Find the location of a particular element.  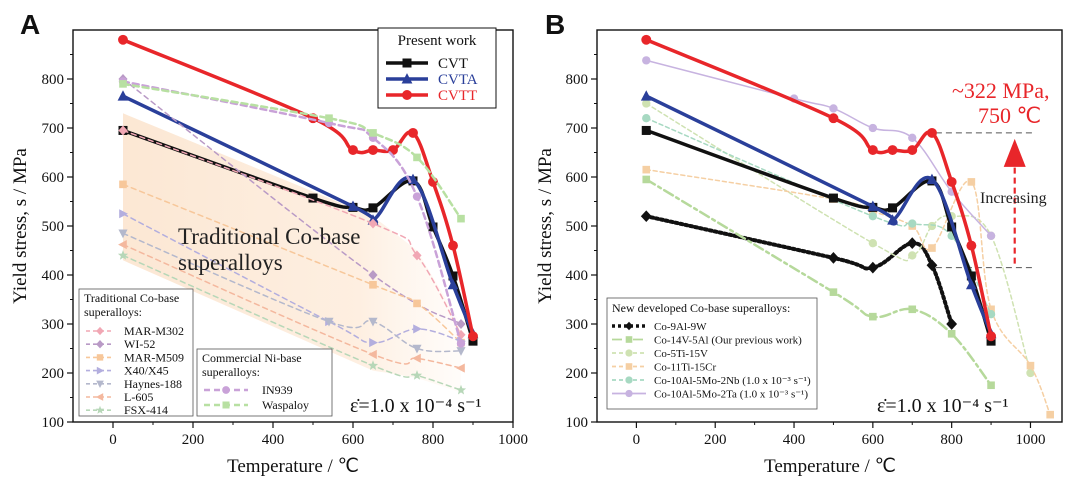

panel-b-xtick-400: 400 is located at coordinates (794, 440).